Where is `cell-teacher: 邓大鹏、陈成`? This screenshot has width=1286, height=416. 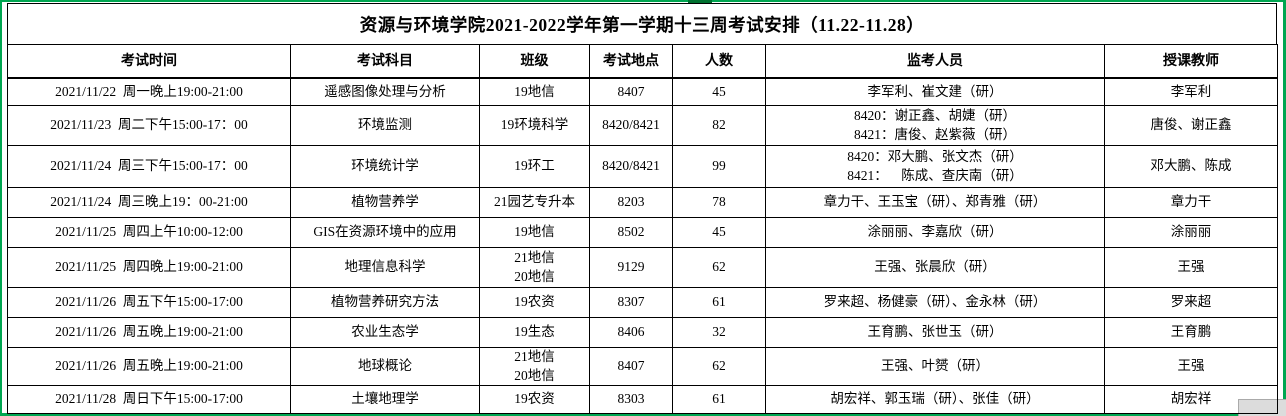 cell-teacher: 邓大鹏、陈成 is located at coordinates (1191, 166).